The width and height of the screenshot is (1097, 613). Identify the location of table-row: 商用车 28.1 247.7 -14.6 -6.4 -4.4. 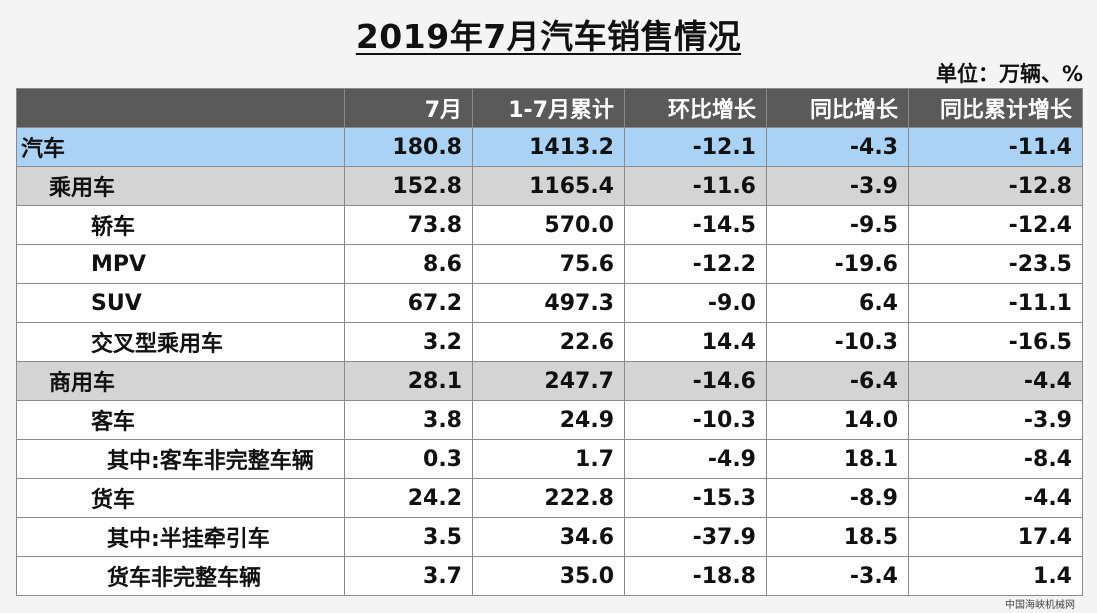
(549, 381).